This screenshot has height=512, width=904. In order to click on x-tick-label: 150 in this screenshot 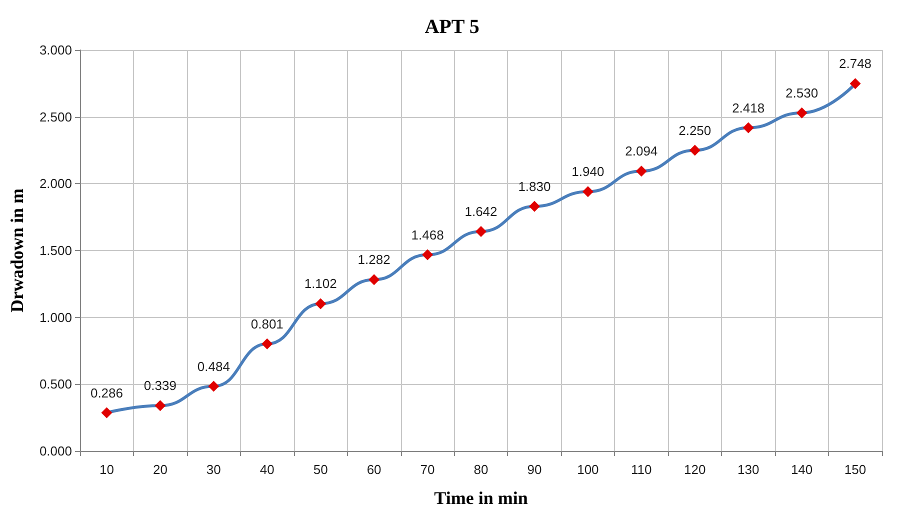, I will do `click(855, 469)`.